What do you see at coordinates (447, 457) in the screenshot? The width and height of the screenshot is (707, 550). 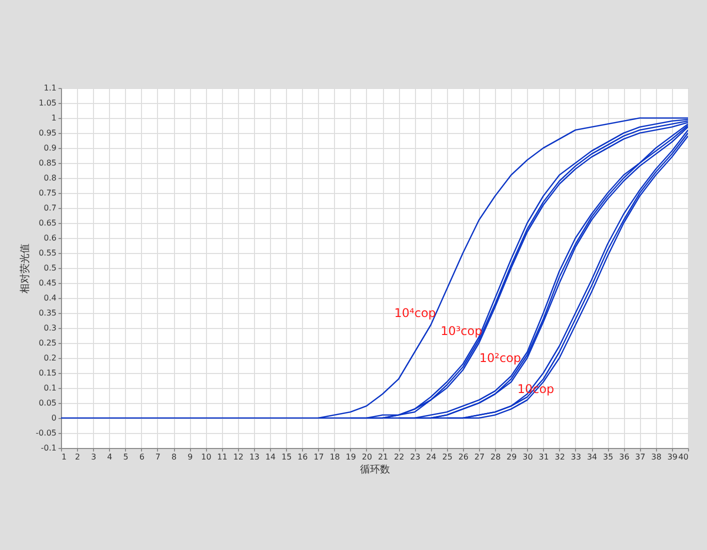 I see `x-tick-label: 25` at bounding box center [447, 457].